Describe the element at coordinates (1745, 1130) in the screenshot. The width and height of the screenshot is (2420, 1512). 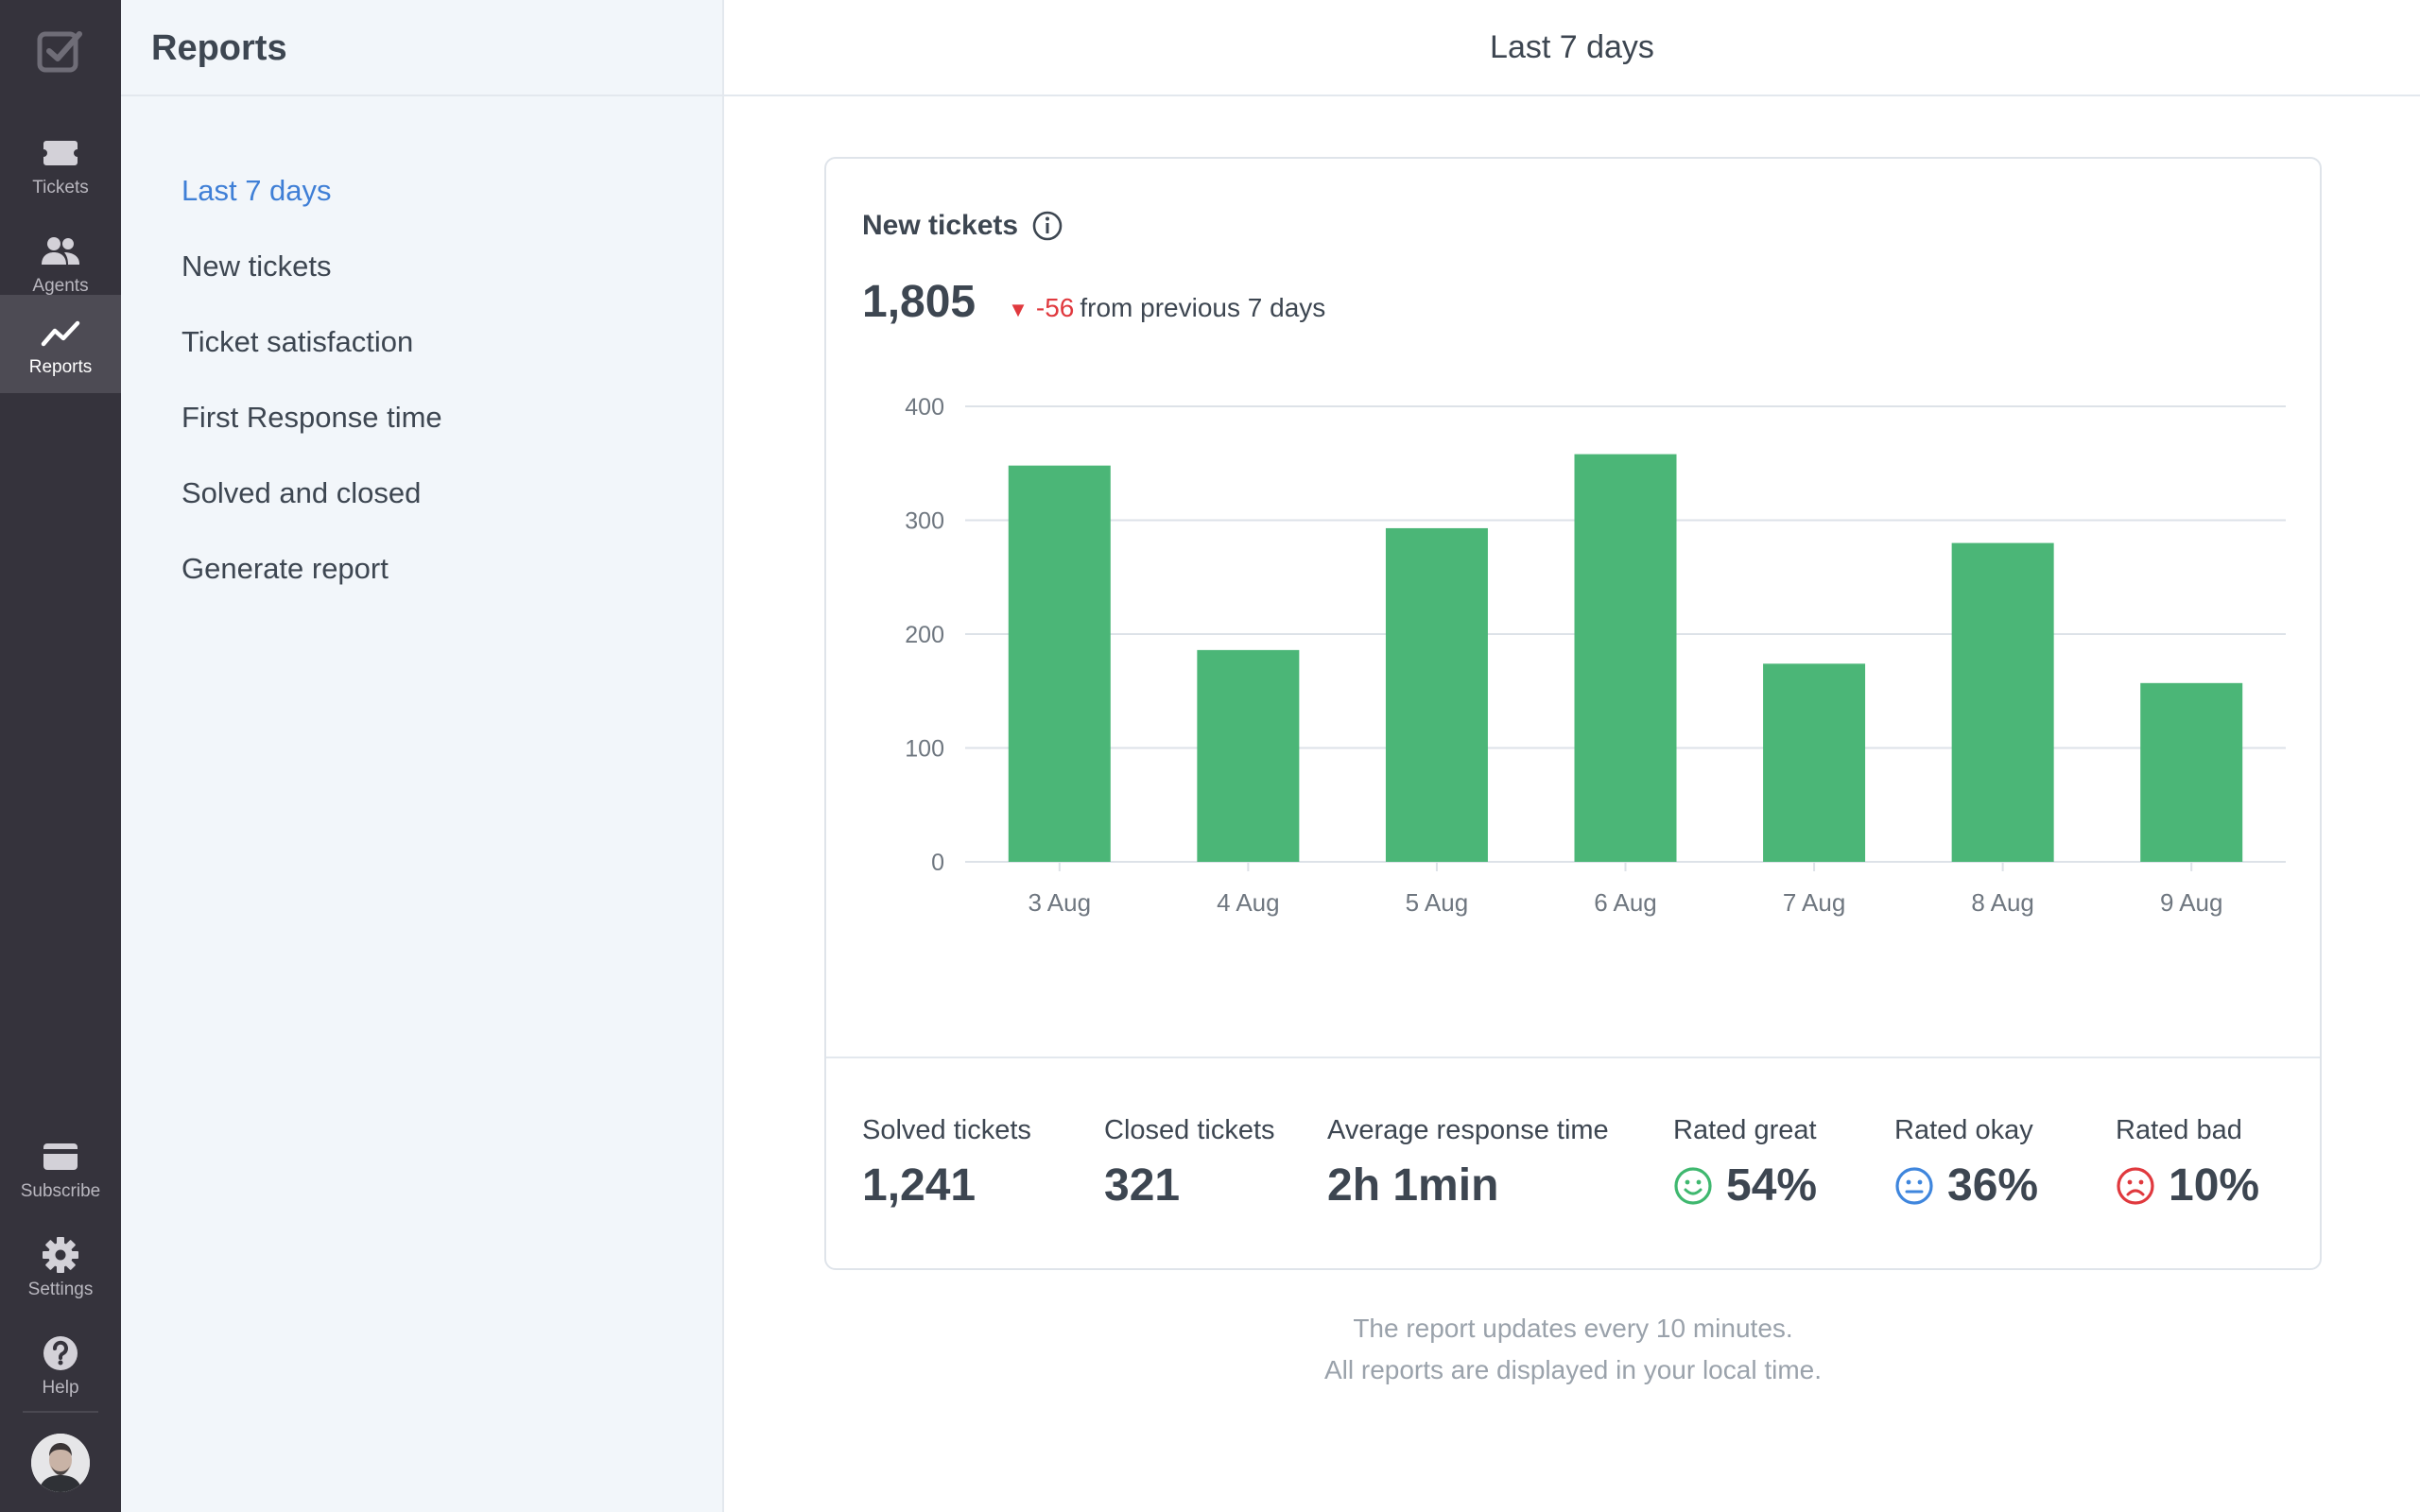
I see `stat-label: Rated great` at that location.